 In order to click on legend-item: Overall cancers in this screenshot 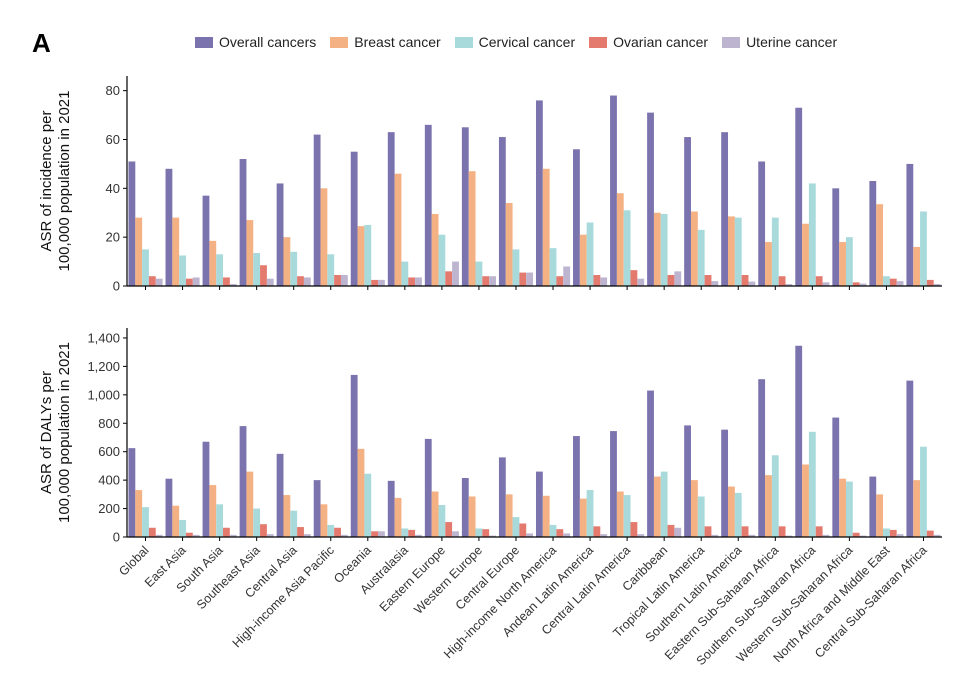, I will do `click(255, 42)`.